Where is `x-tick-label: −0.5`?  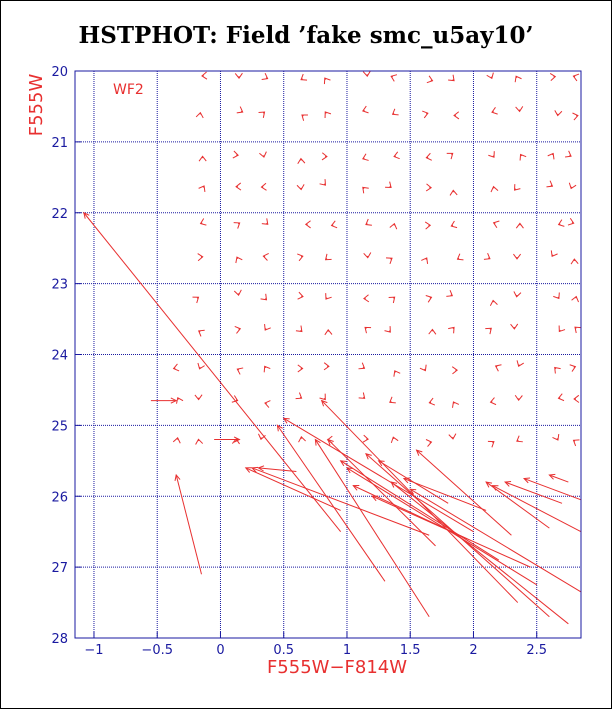 x-tick-label: −0.5 is located at coordinates (157, 650).